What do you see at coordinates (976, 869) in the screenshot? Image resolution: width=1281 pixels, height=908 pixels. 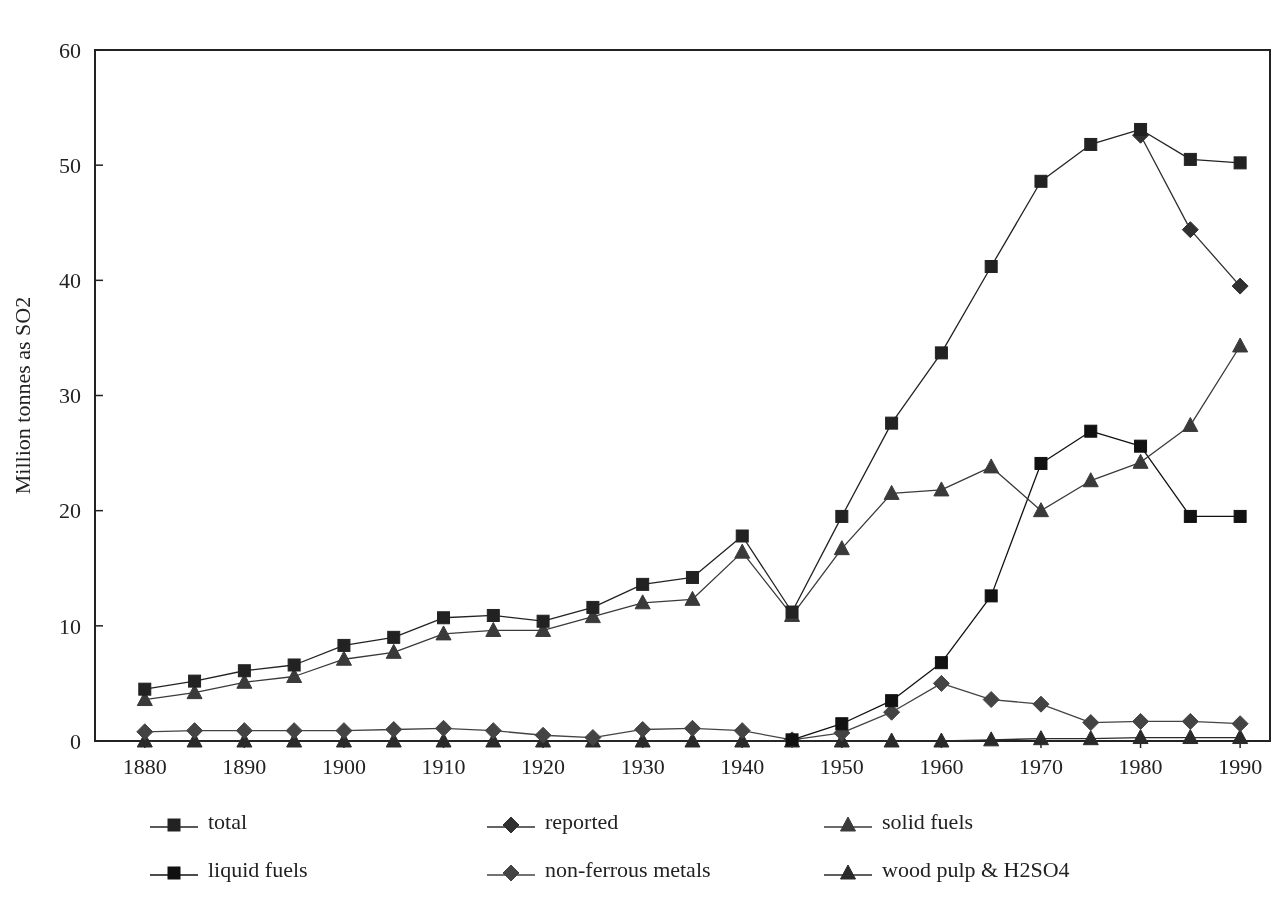 I see `legend-label: wood pulp & H2SO4` at bounding box center [976, 869].